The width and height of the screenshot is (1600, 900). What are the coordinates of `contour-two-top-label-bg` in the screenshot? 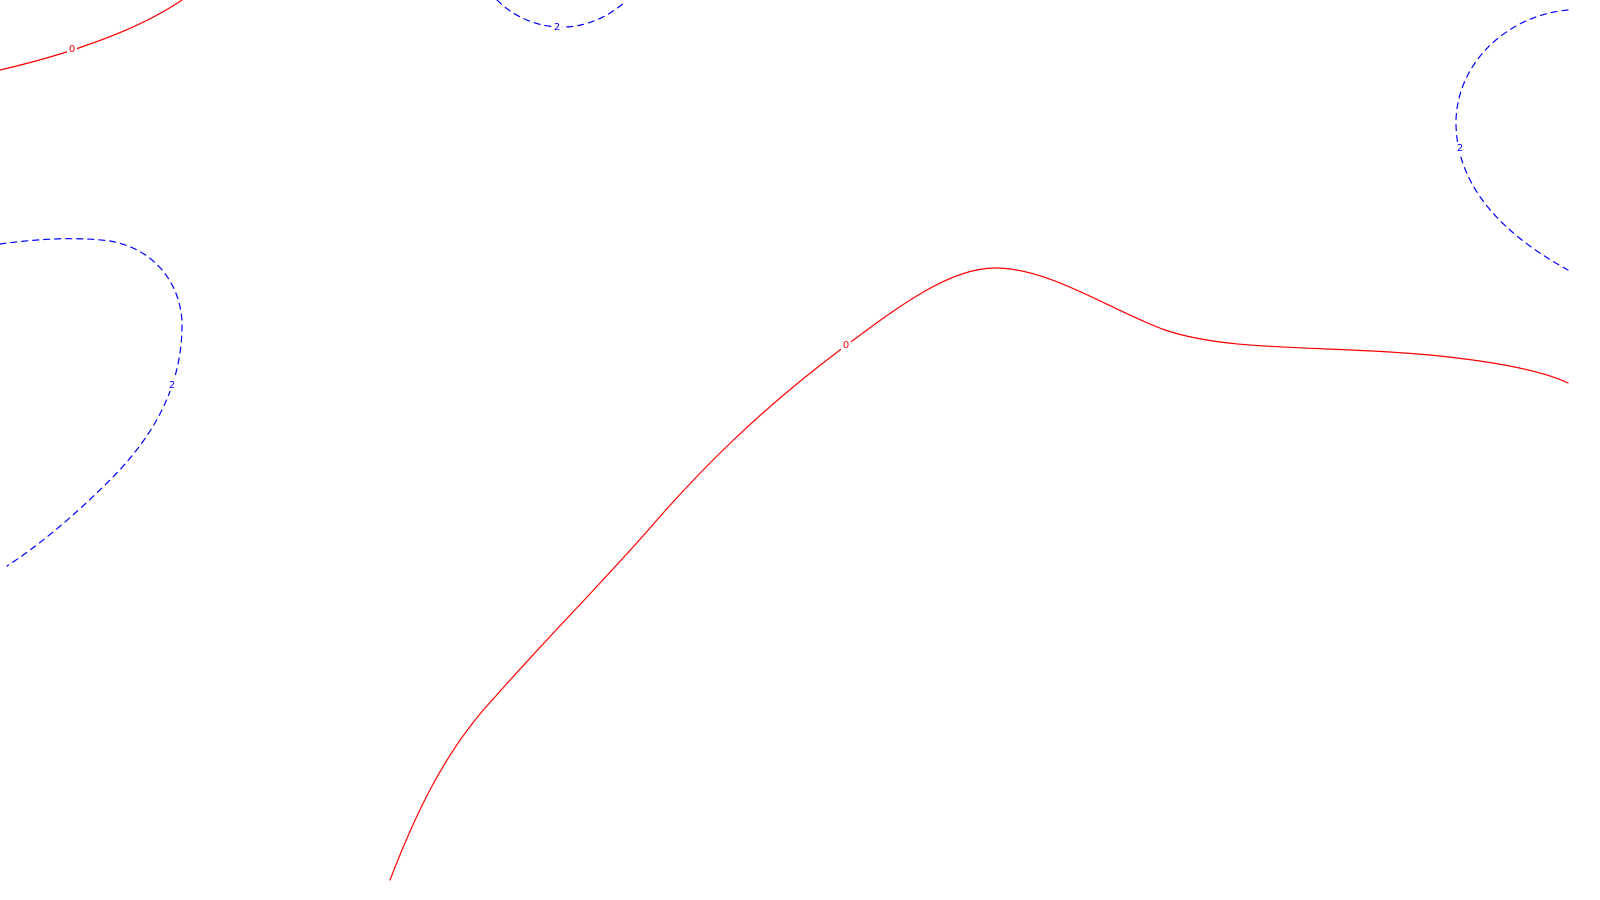 It's located at (557, 27).